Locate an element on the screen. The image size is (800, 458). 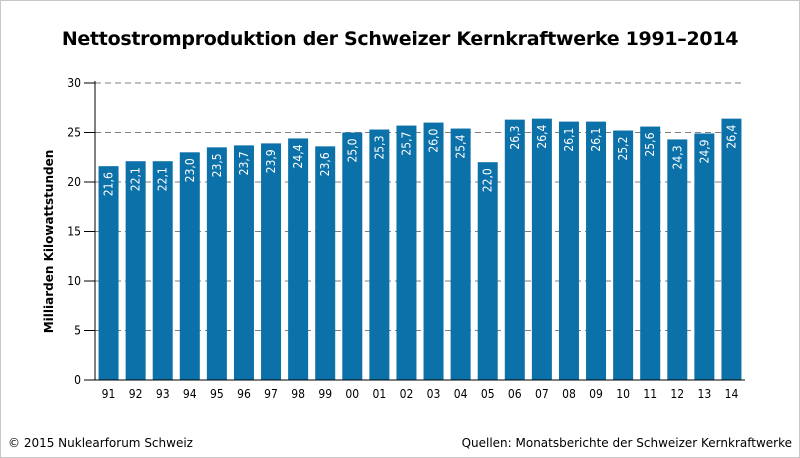
x-tick-label: 05 is located at coordinates (488, 394).